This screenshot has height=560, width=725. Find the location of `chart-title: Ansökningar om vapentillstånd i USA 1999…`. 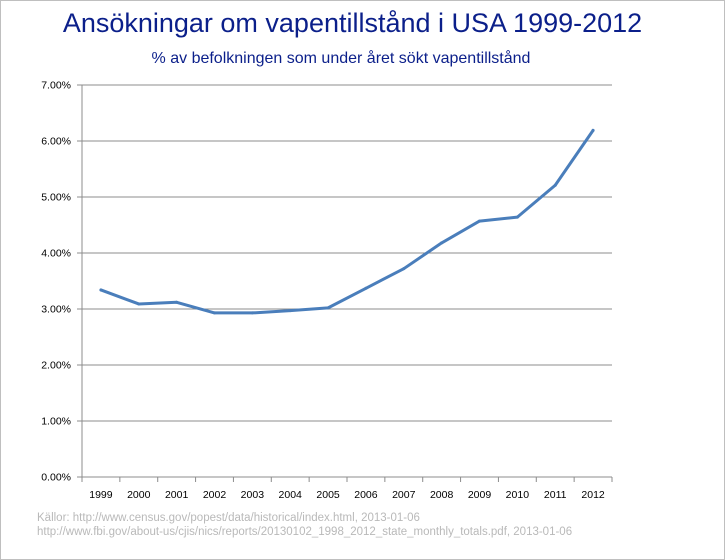

chart-title: Ansökningar om vapentillstånd i USA 1999… is located at coordinates (352, 23).